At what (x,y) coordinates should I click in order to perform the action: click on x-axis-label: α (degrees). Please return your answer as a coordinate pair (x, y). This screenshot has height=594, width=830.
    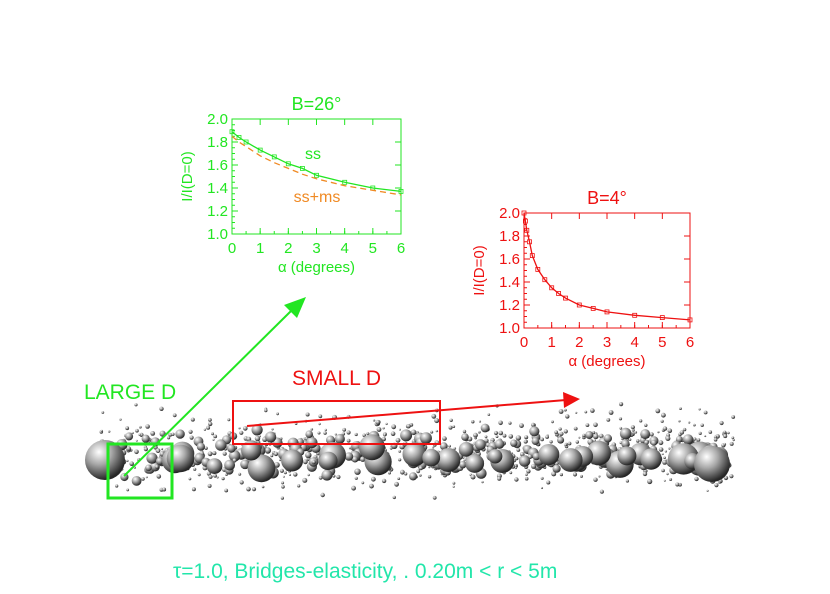
    Looking at the image, I should click on (606, 361).